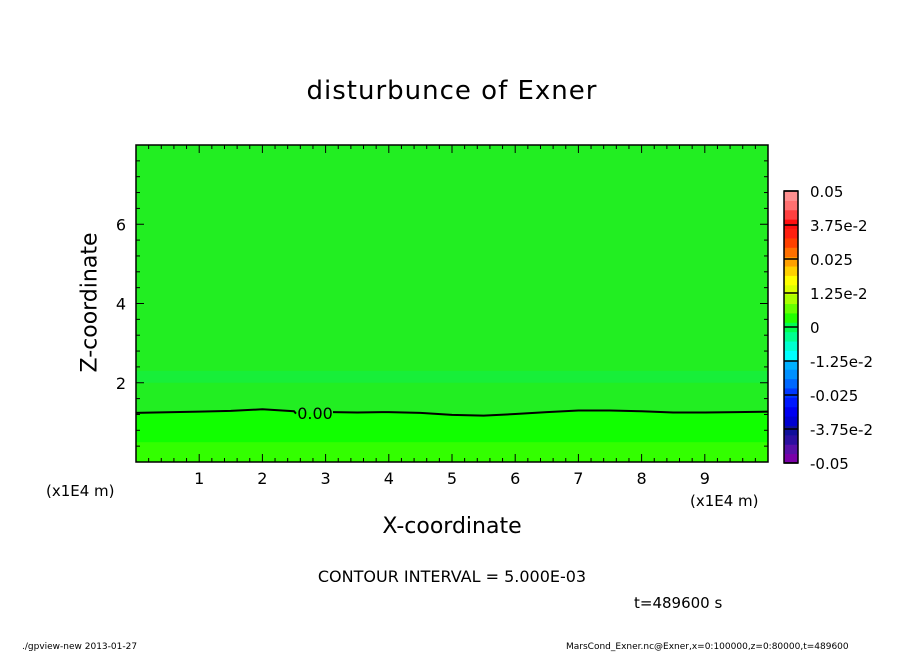 The height and width of the screenshot is (654, 904). Describe the element at coordinates (815, 328) in the screenshot. I see `colorbar-label: 0` at that location.